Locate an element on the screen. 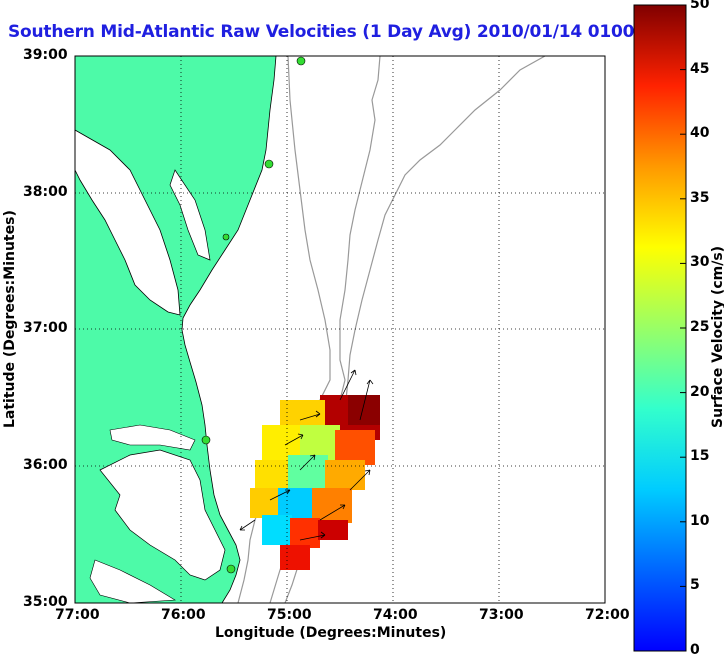  colorbar is located at coordinates (660, 328).